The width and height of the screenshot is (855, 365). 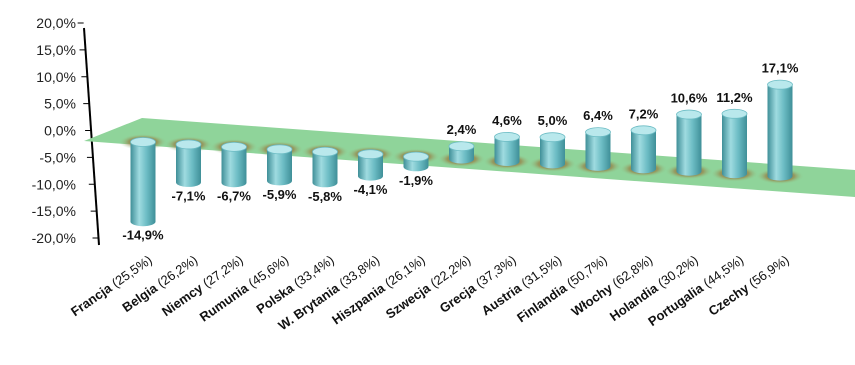 I want to click on y-tick-label: 20,0%, so click(x=56, y=23).